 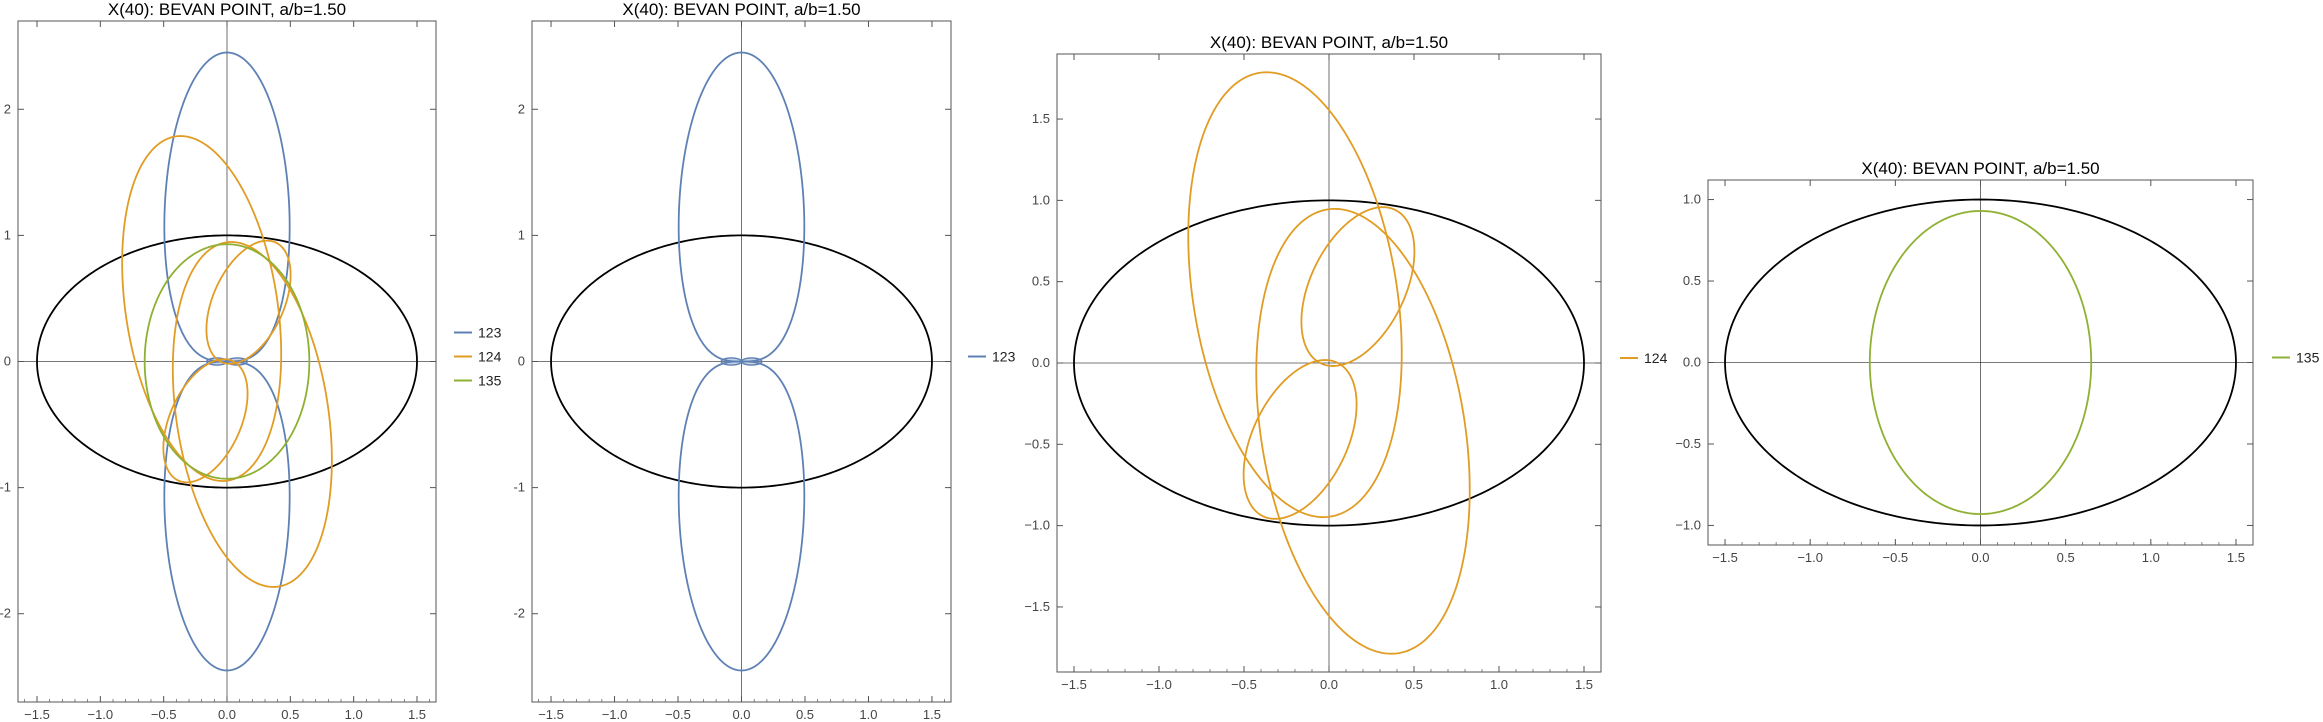 I want to click on series-123-side-lobe-left, so click(x=731, y=361).